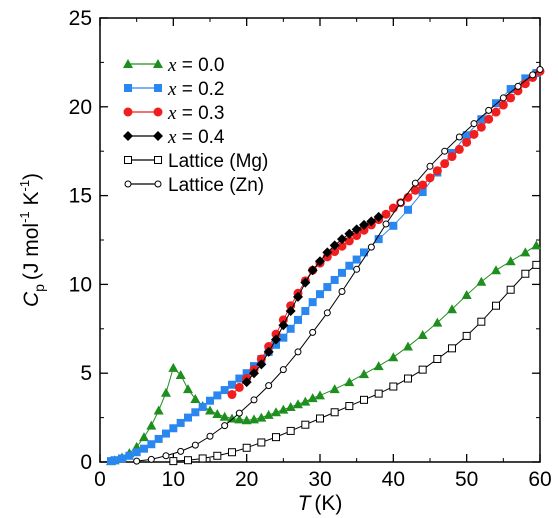 This screenshot has height=518, width=558. I want to click on y-tick-label: 10, so click(80, 284).